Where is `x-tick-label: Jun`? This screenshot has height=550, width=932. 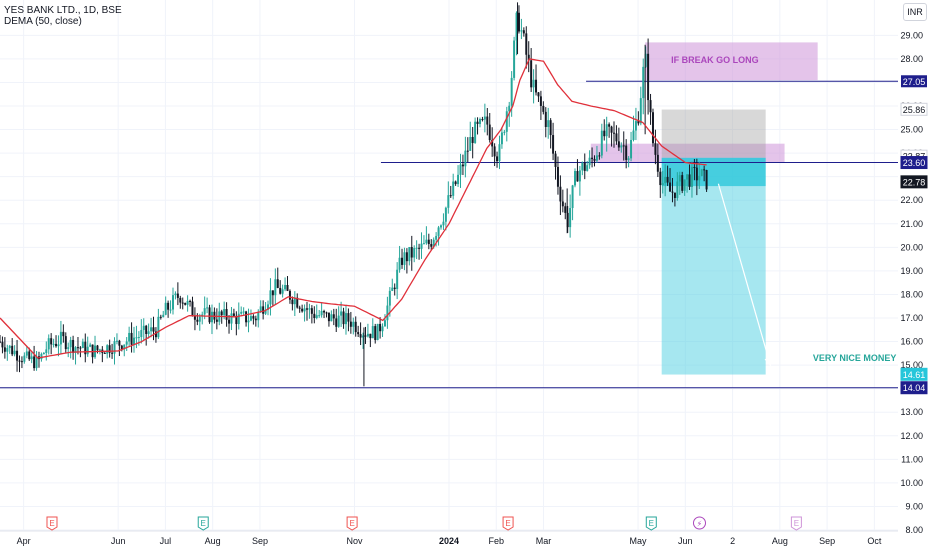
x-tick-label: Jun is located at coordinates (685, 541).